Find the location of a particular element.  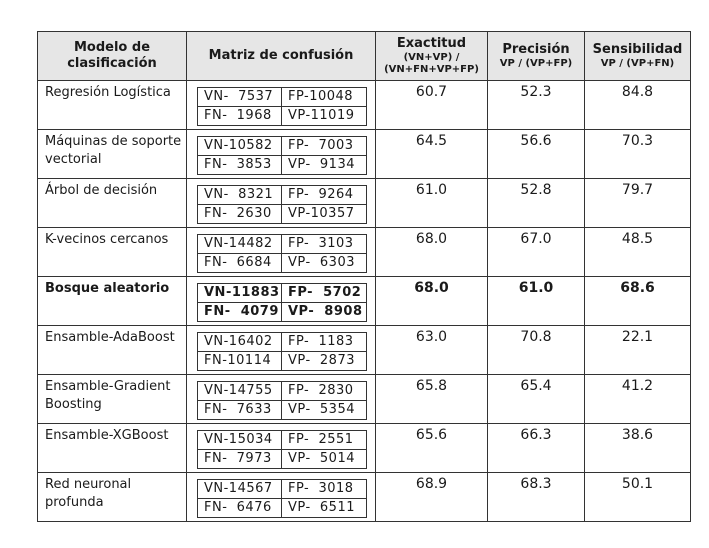

confusion-matrix-cell: VN-14755 FP- 2830 FN- 7633 VP- 5354 is located at coordinates (281, 399).